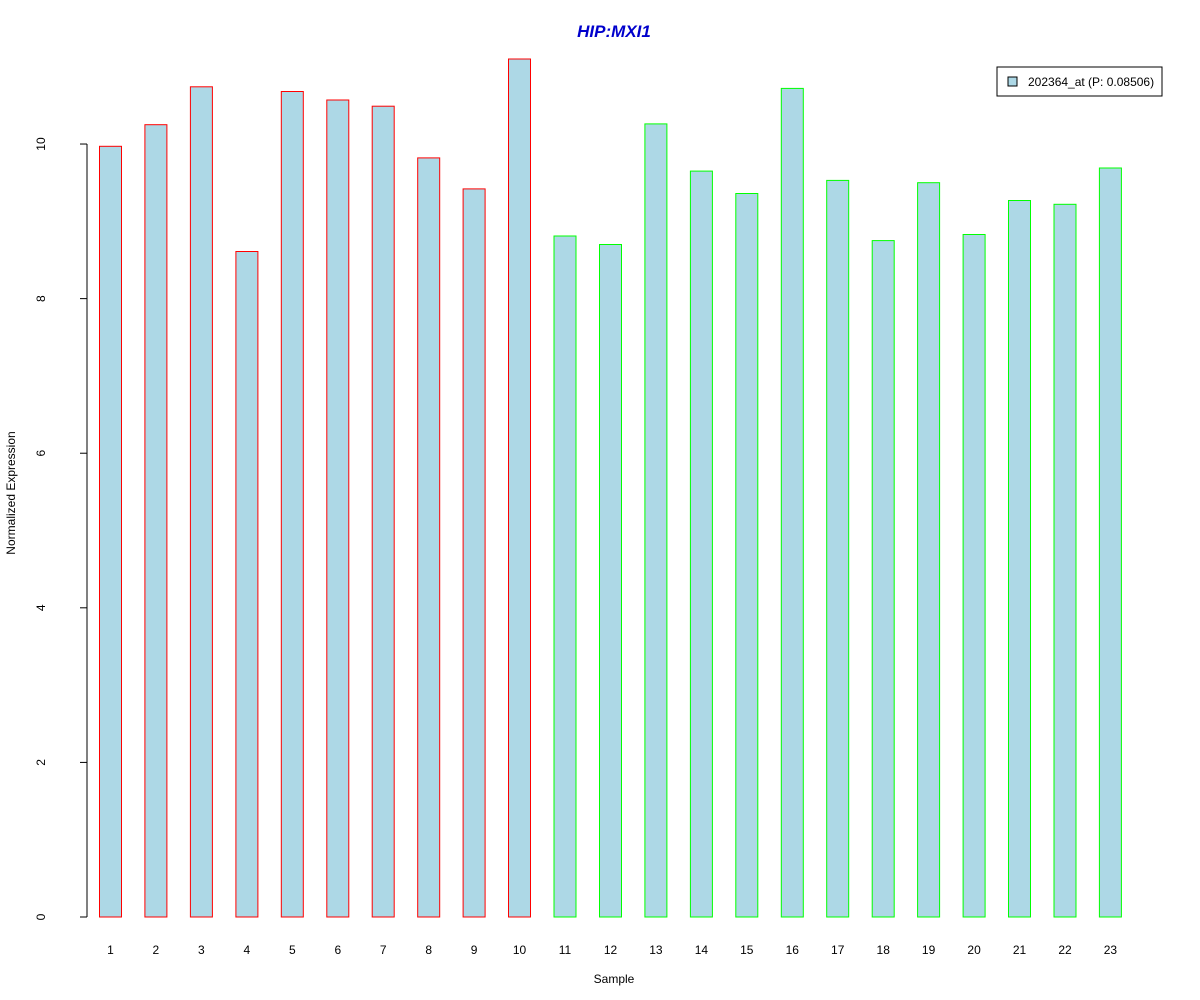 This screenshot has width=1200, height=1000. Describe the element at coordinates (656, 950) in the screenshot. I see `x-tick-label: 13` at that location.